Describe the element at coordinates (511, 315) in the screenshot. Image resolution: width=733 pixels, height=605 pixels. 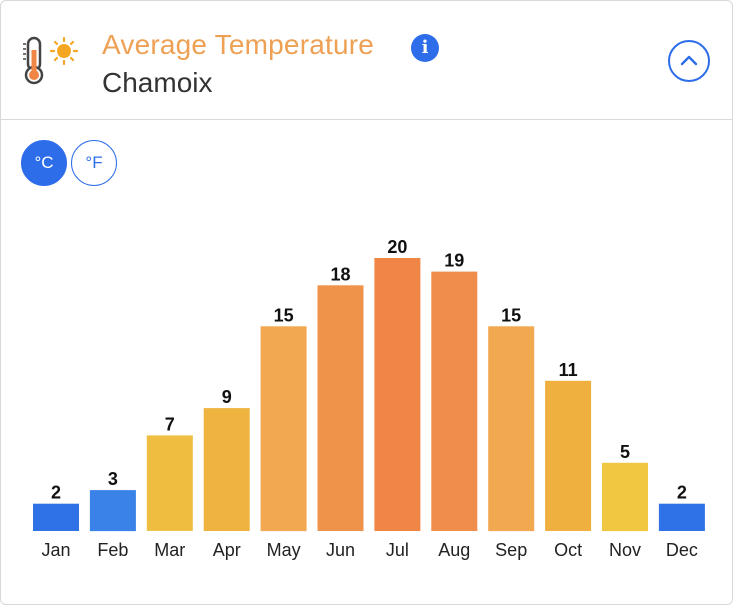
I see `value-label-sep: 15` at that location.